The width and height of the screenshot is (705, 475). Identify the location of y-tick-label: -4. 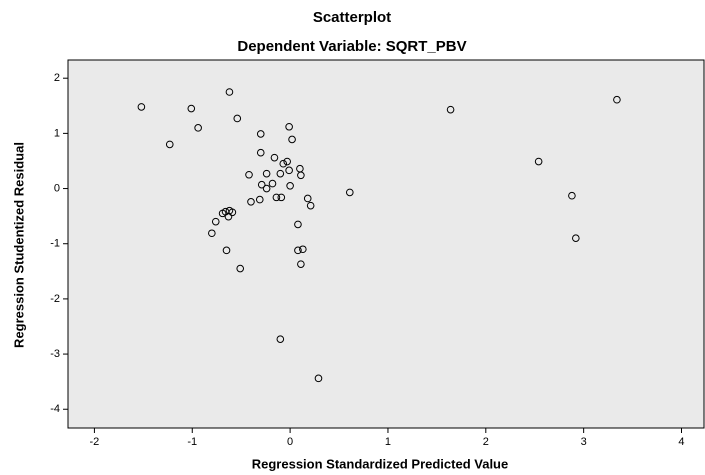
(55, 409).